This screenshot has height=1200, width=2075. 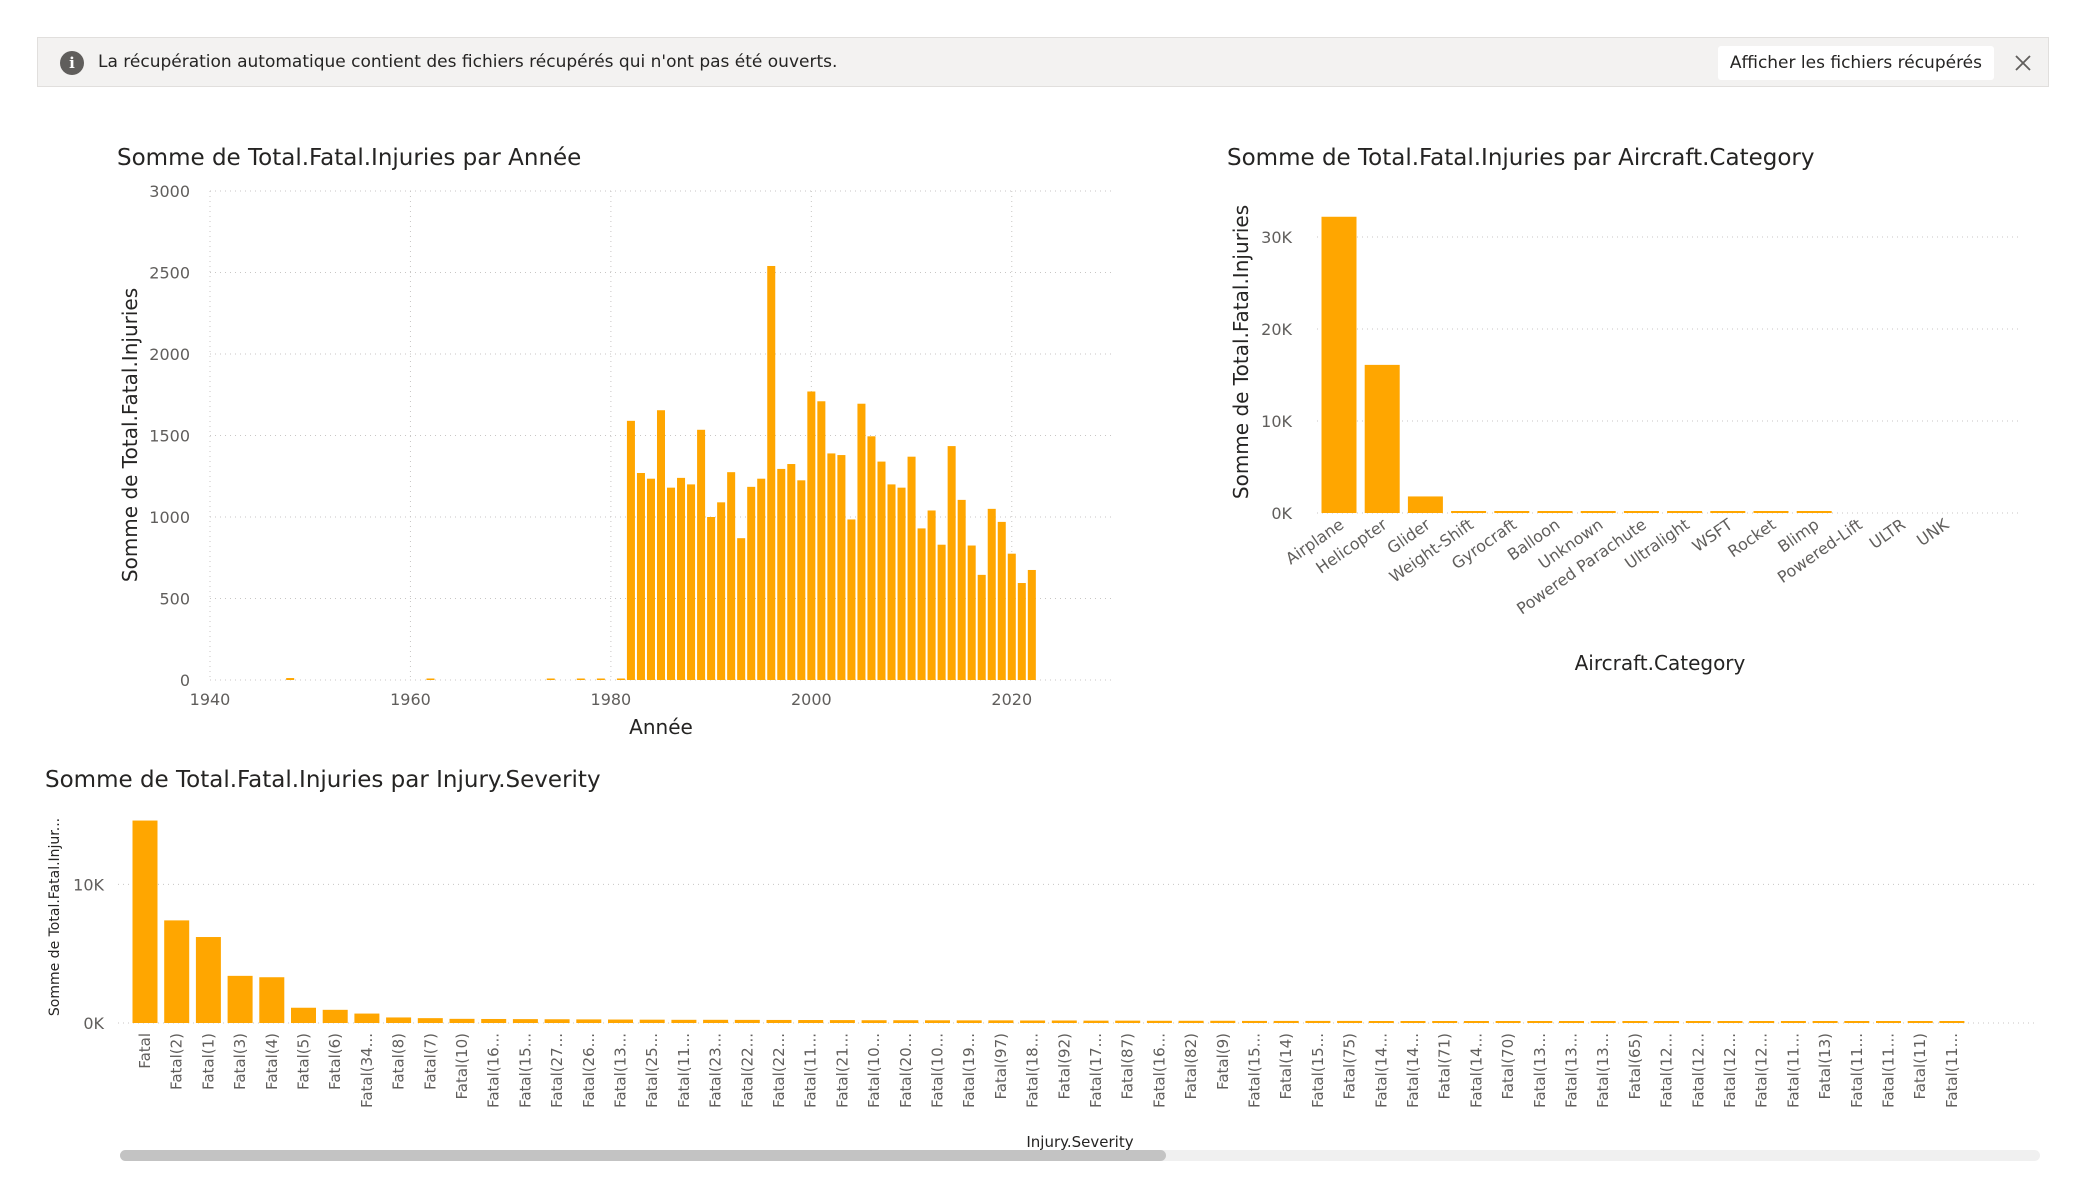 What do you see at coordinates (88, 884) in the screenshot?
I see `severity-y-tick-label: 10K` at bounding box center [88, 884].